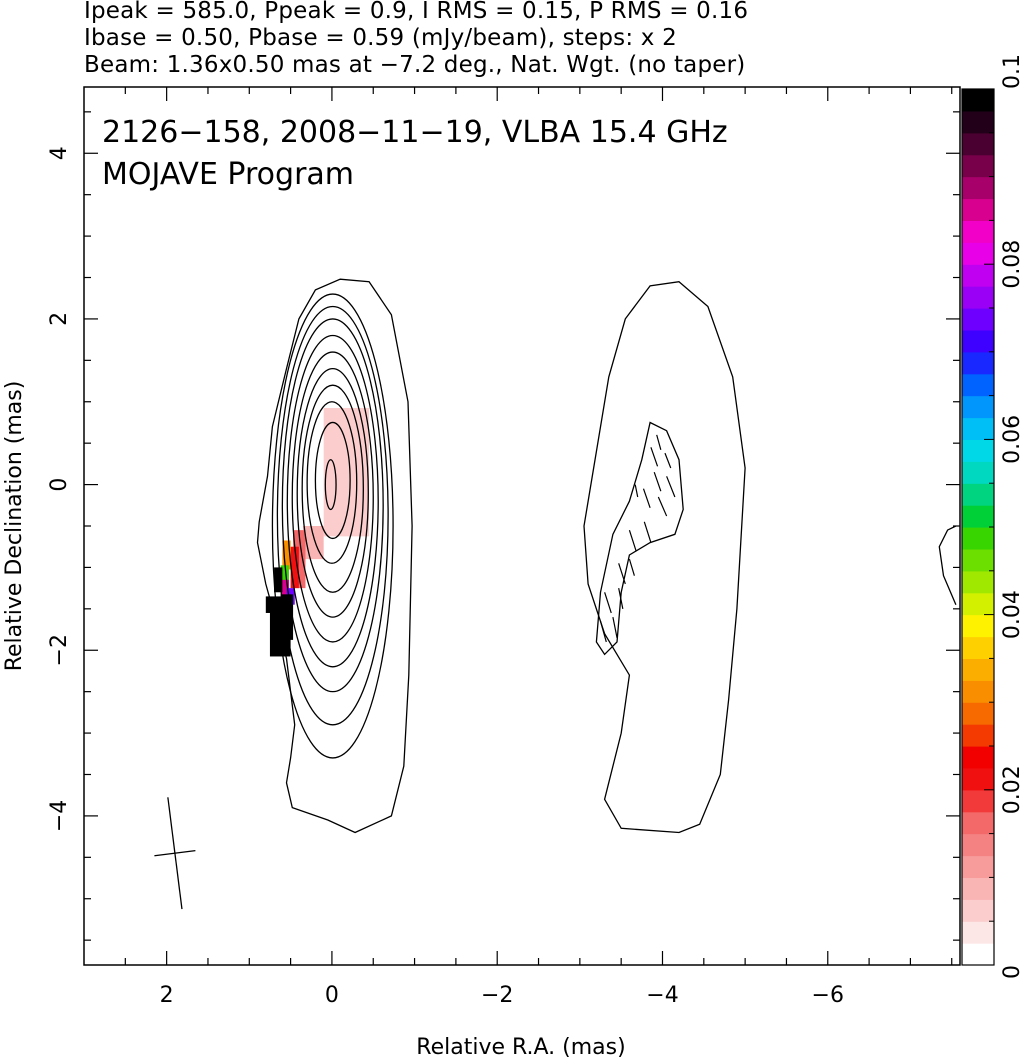  I want to click on colorbar-label-4: 0.08, so click(1011, 264).